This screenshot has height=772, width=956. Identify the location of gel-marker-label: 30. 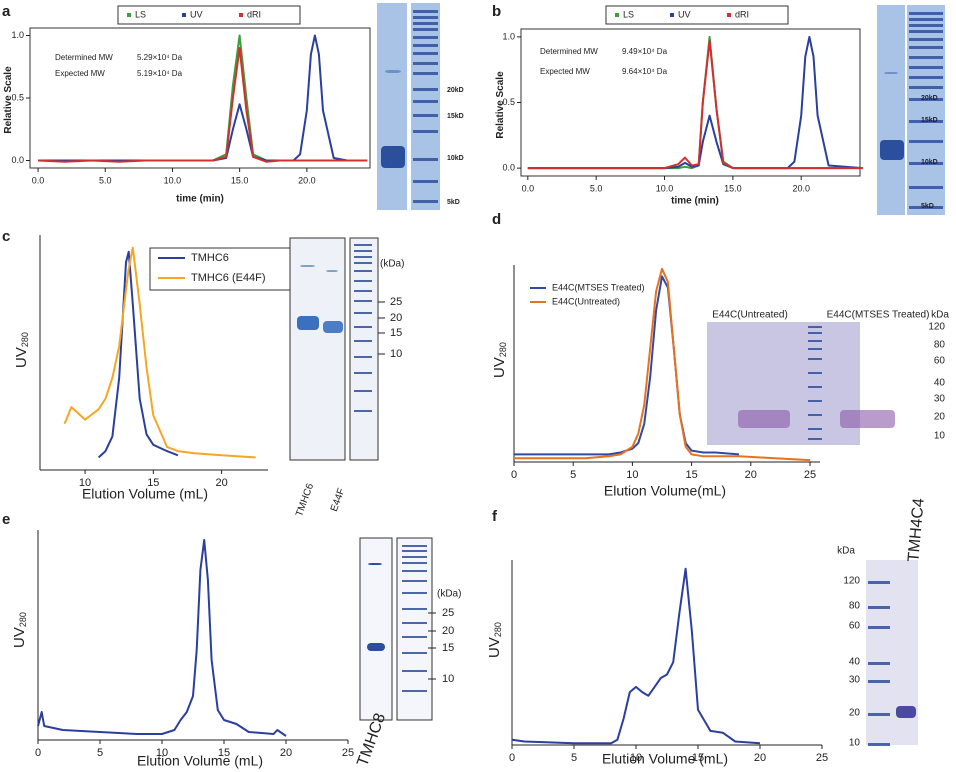
(940, 399).